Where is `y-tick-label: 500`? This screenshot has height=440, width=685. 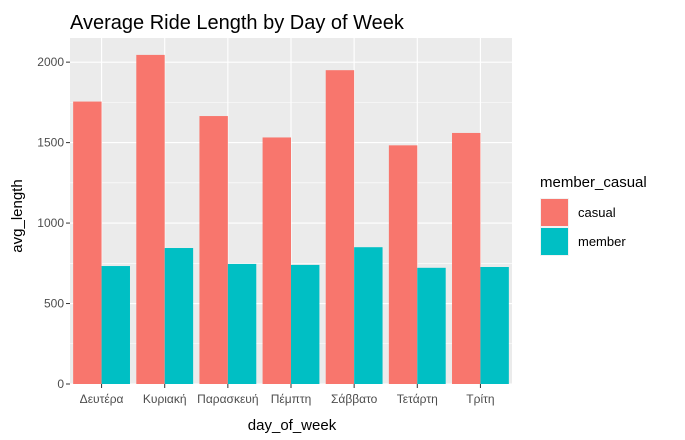 y-tick-label: 500 is located at coordinates (54, 304).